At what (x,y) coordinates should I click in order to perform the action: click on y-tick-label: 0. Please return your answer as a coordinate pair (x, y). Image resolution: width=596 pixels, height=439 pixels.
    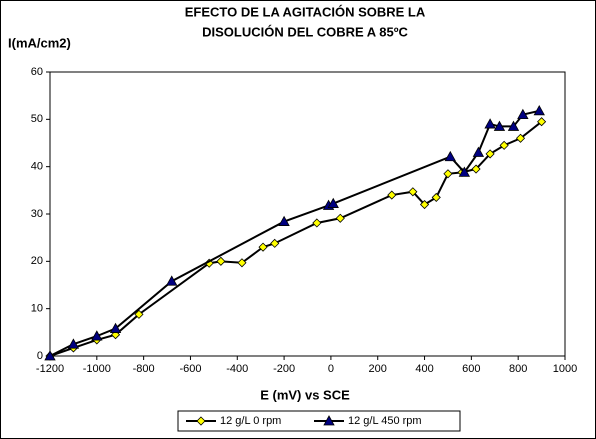
    Looking at the image, I should click on (40, 356).